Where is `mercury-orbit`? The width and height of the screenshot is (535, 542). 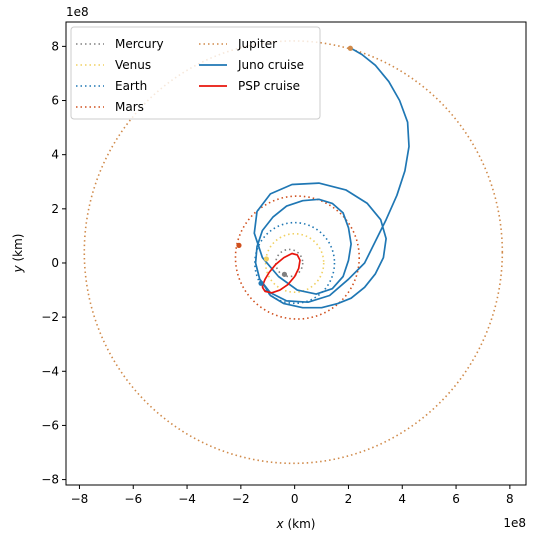
mercury-orbit is located at coordinates (289, 263).